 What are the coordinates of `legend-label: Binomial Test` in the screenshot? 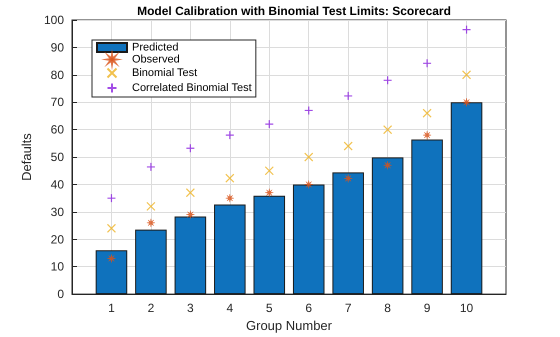 It's located at (165, 73).